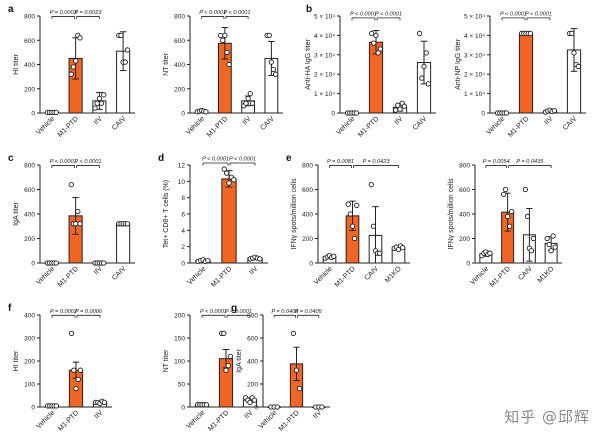 The width and height of the screenshot is (600, 441). What do you see at coordinates (496, 162) in the screenshot?
I see `pvalue-label: P = 0.0054` at bounding box center [496, 162].